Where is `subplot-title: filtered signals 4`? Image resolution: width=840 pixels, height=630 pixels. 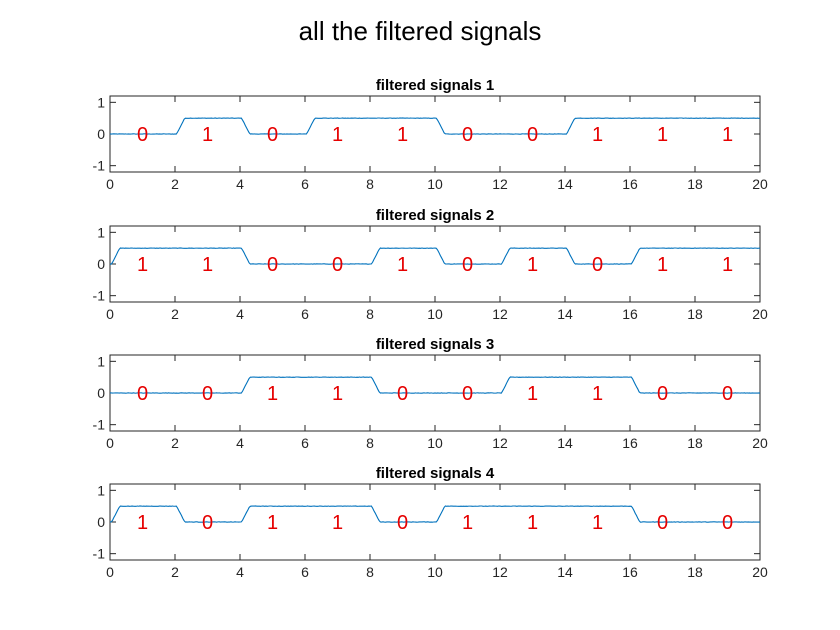 subplot-title: filtered signals 4 is located at coordinates (435, 473).